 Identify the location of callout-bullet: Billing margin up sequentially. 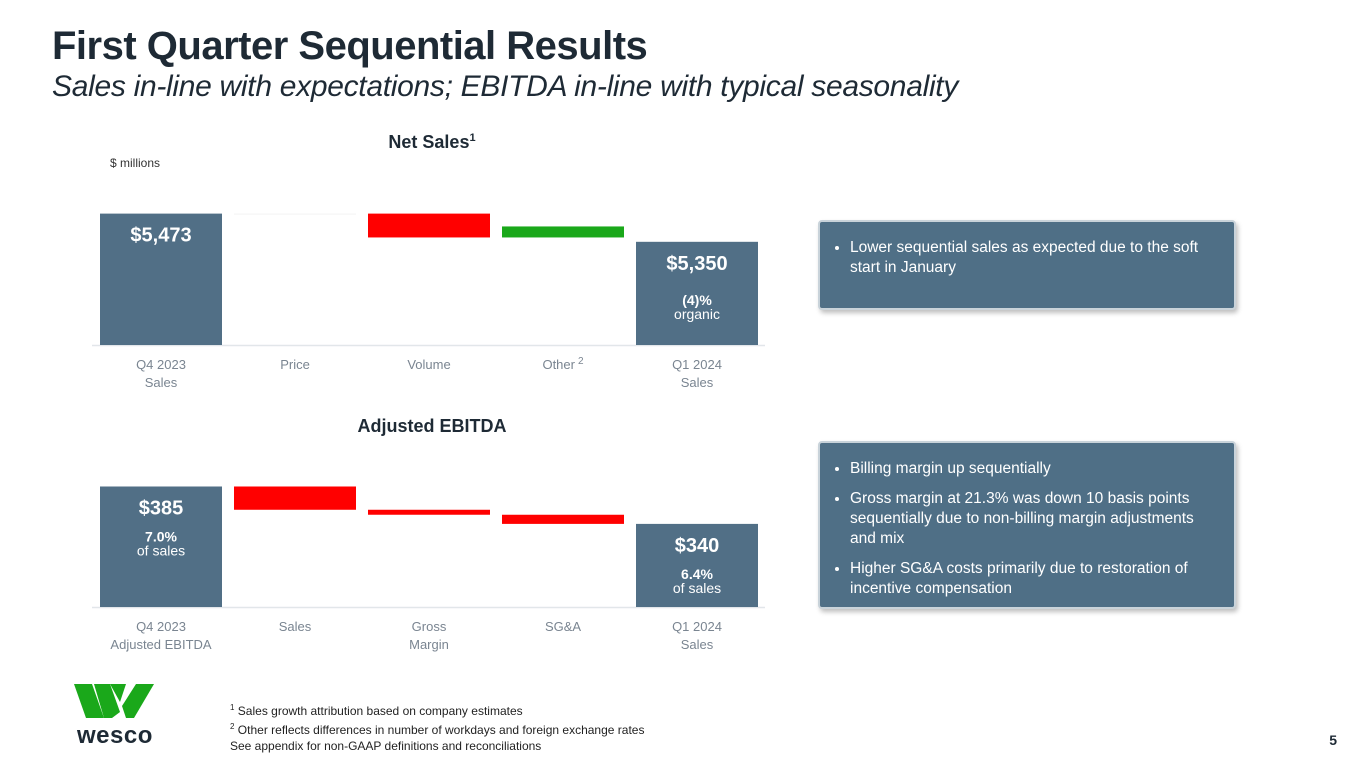
(1032, 469).